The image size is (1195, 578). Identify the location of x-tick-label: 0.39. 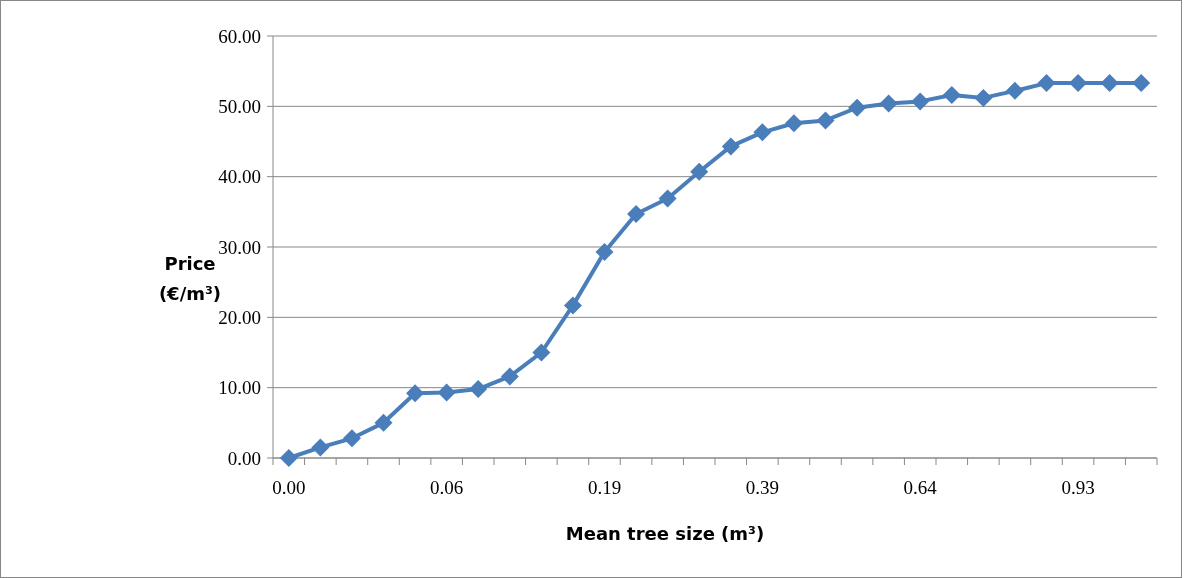
(762, 487).